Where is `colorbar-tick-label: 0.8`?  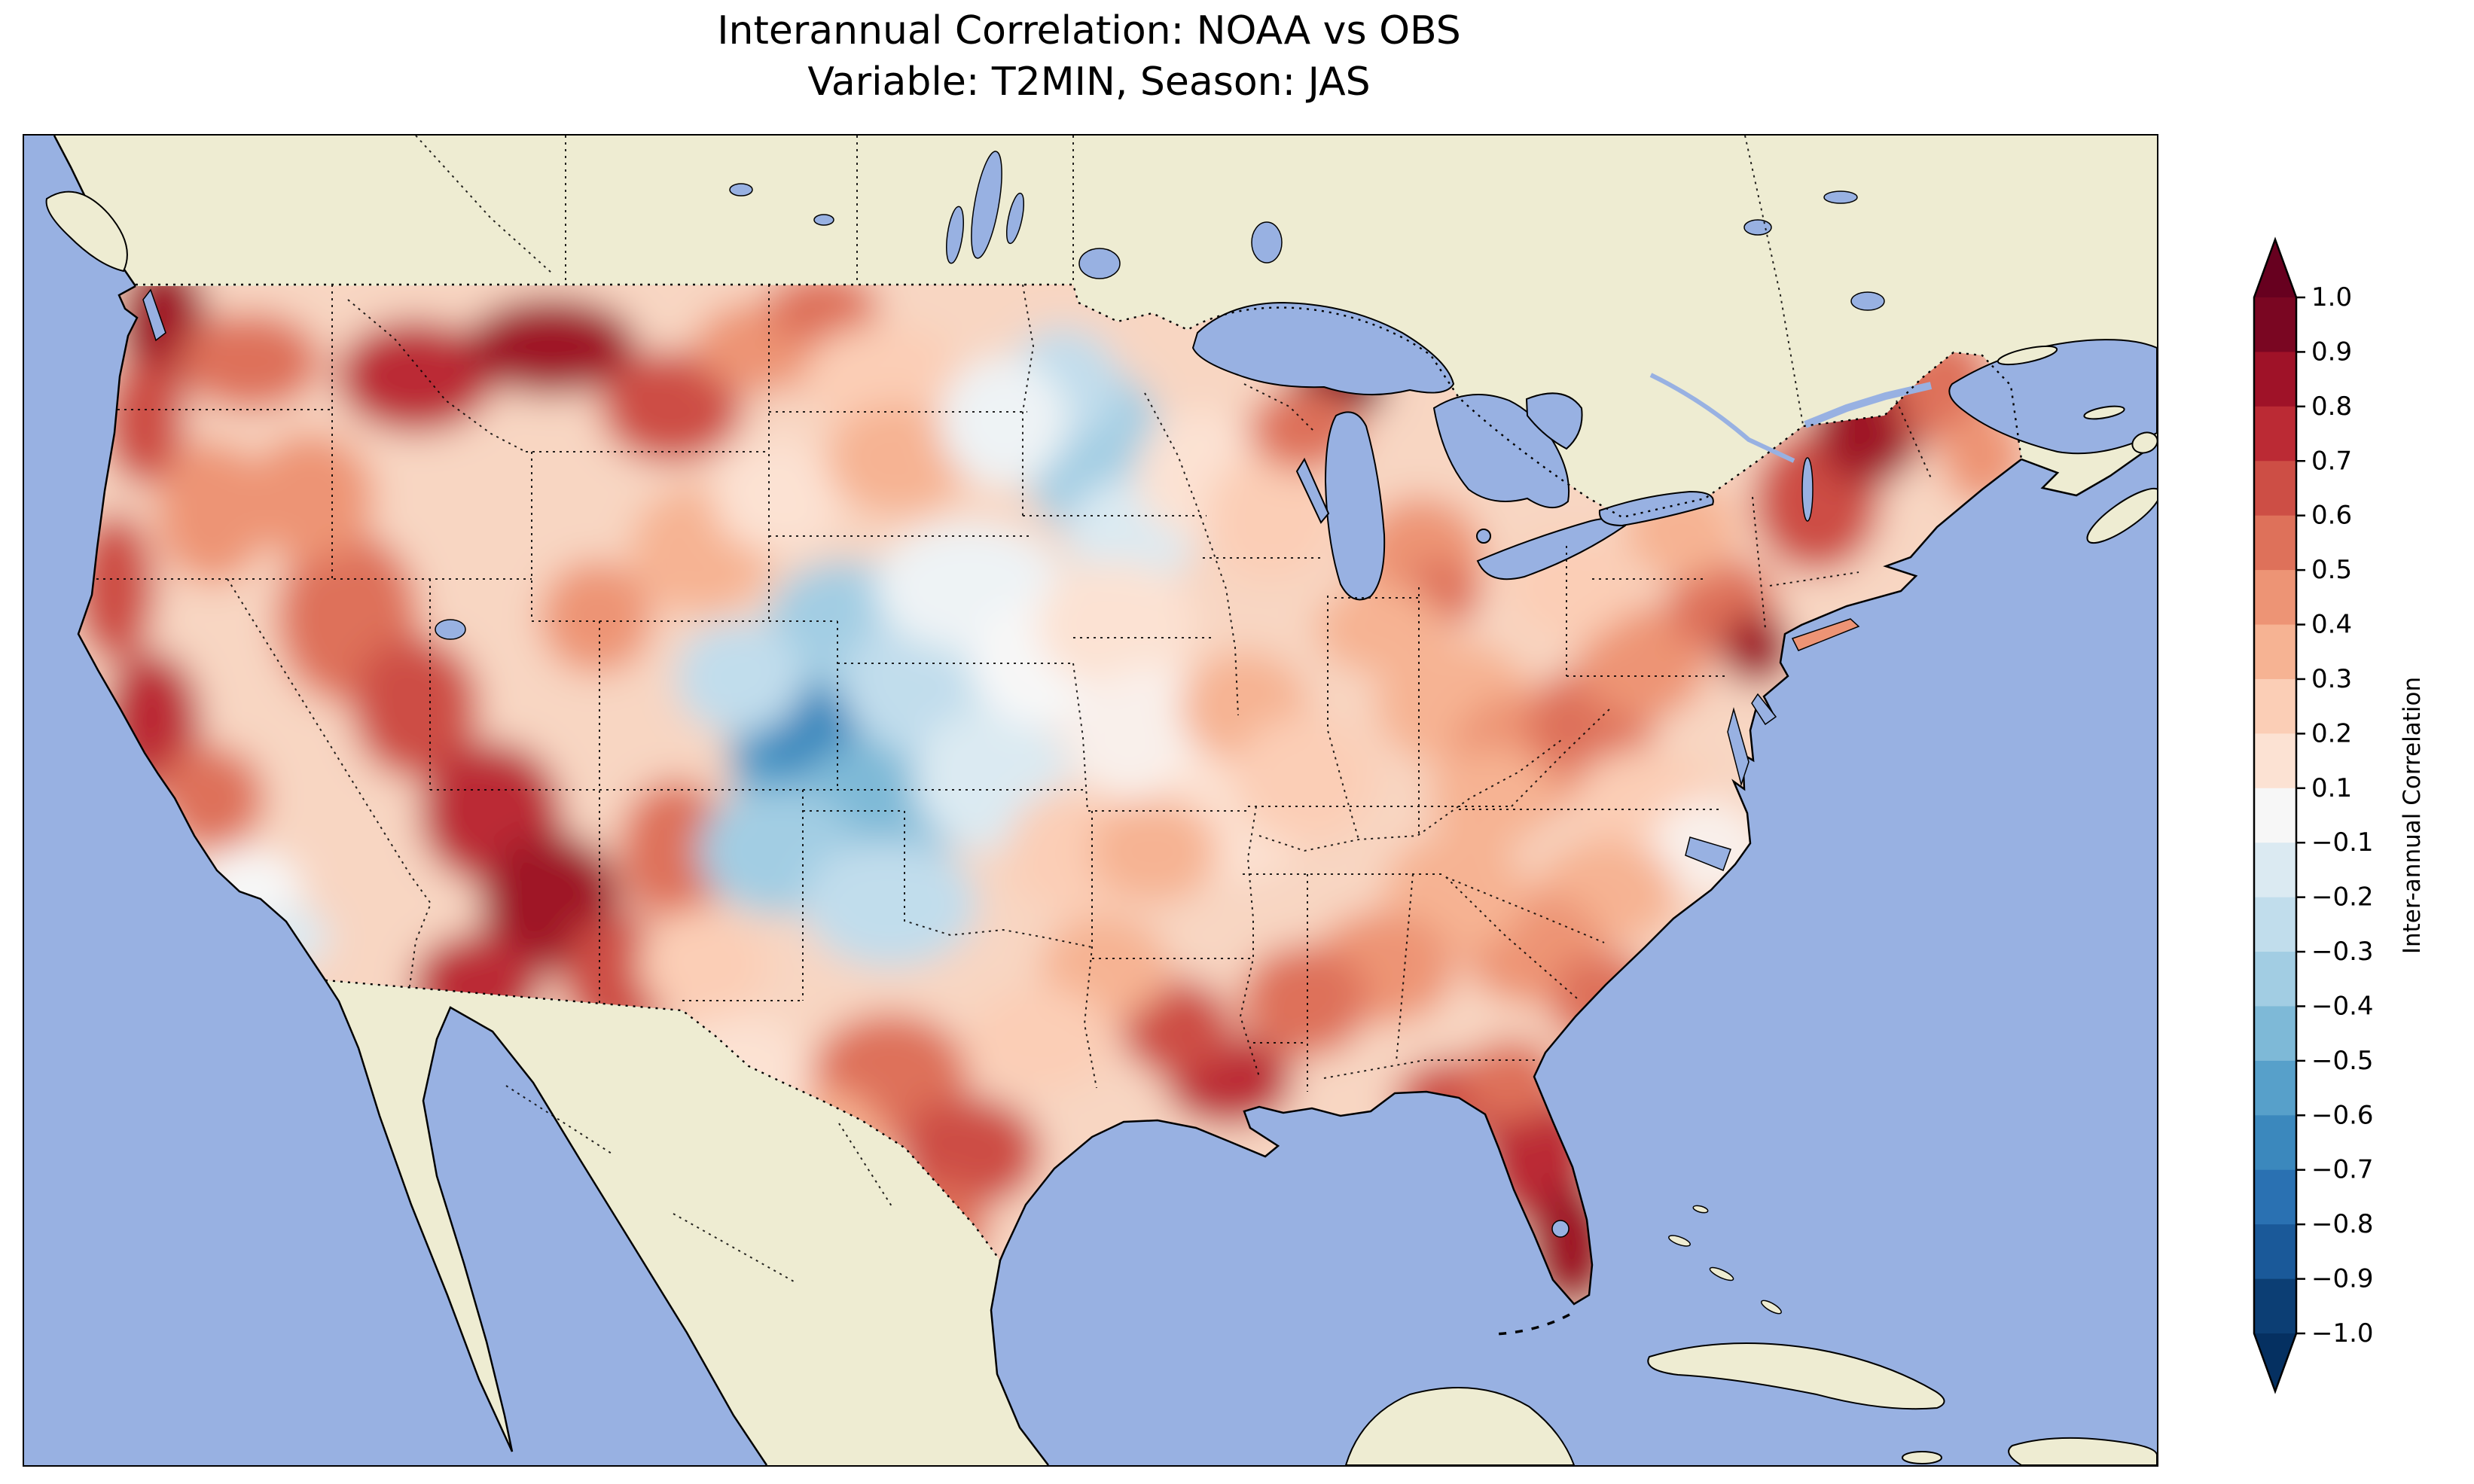
colorbar-tick-label: 0.8 is located at coordinates (2331, 407).